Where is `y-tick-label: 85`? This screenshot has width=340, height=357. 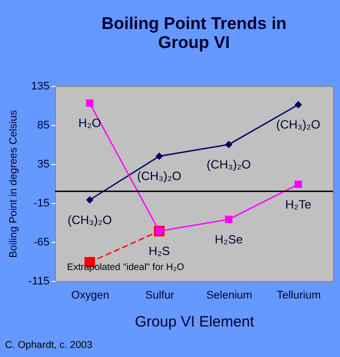
y-tick-label: 85 is located at coordinates (43, 126).